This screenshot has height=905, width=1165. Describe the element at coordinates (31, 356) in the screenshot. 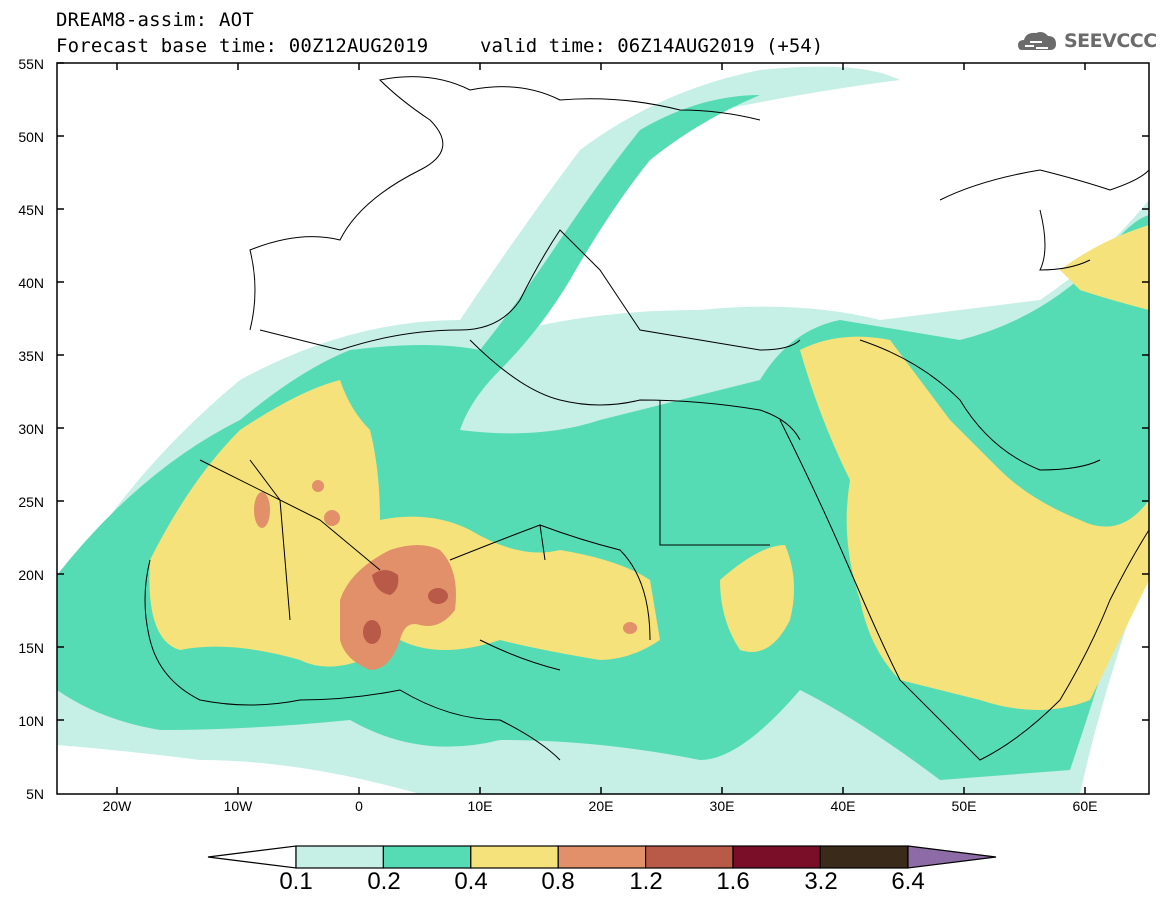

I see `lat-label: 35N` at that location.